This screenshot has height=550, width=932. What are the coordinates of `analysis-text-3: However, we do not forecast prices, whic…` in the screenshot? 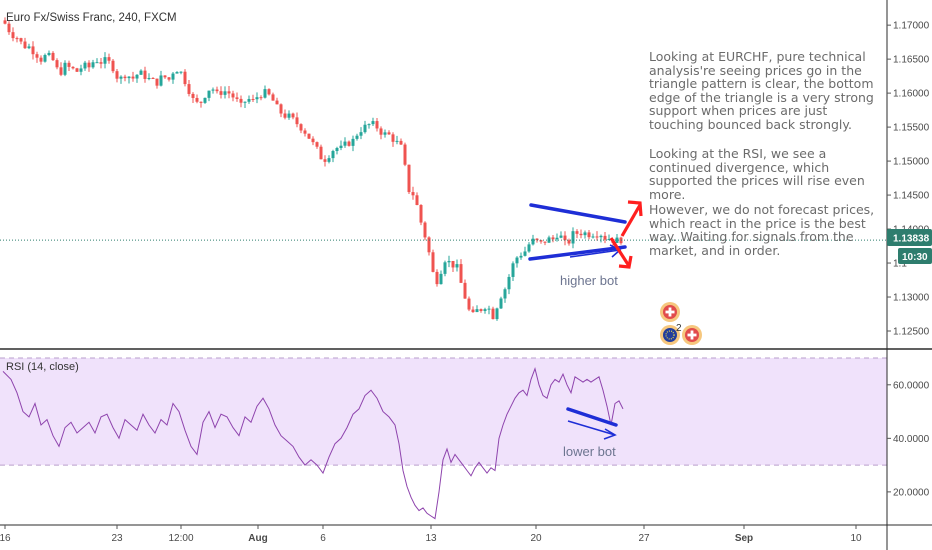 It's located at (762, 230).